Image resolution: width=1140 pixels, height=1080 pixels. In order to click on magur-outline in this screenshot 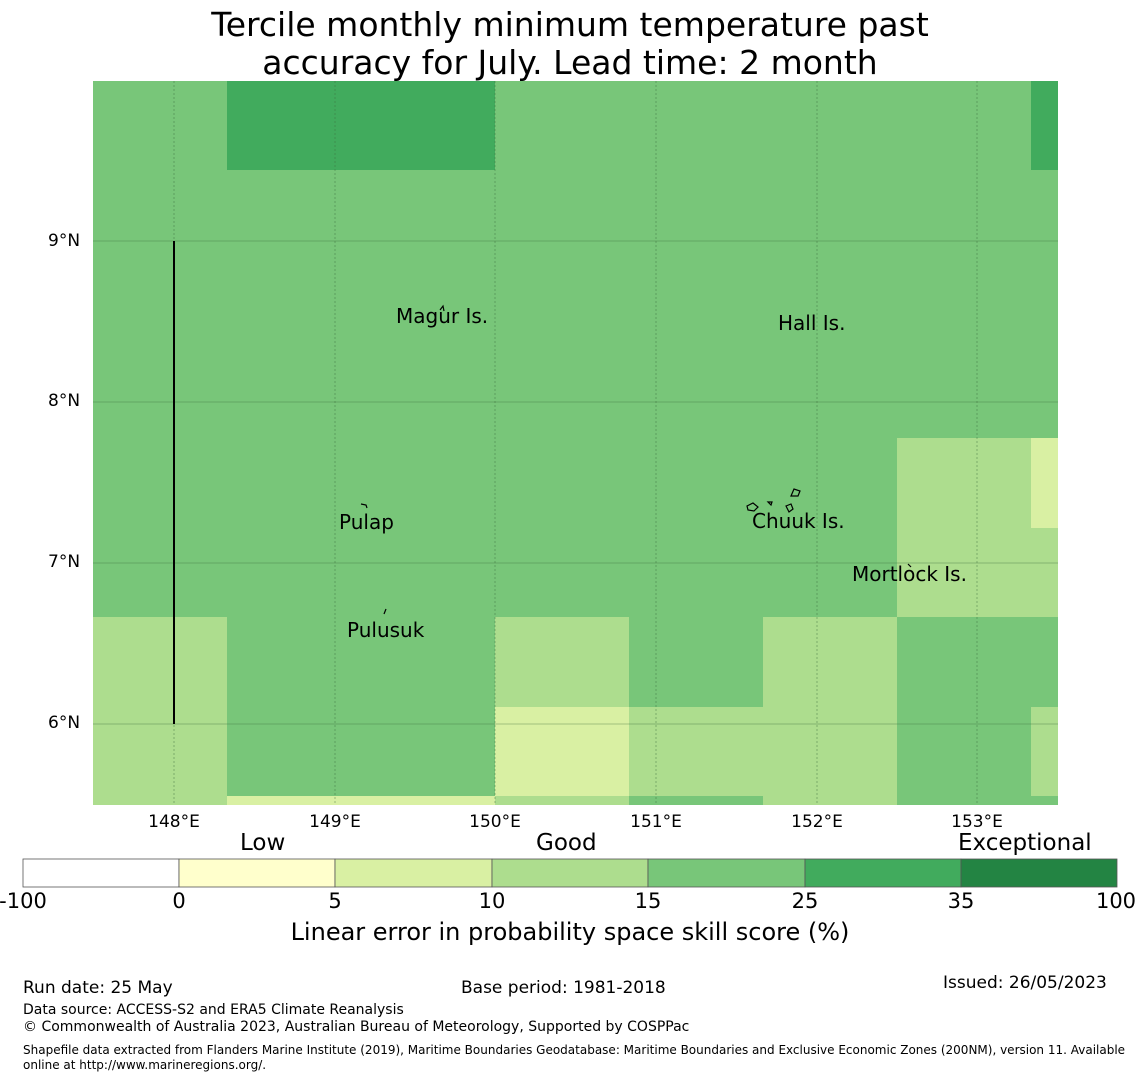, I will do `click(442, 308)`.